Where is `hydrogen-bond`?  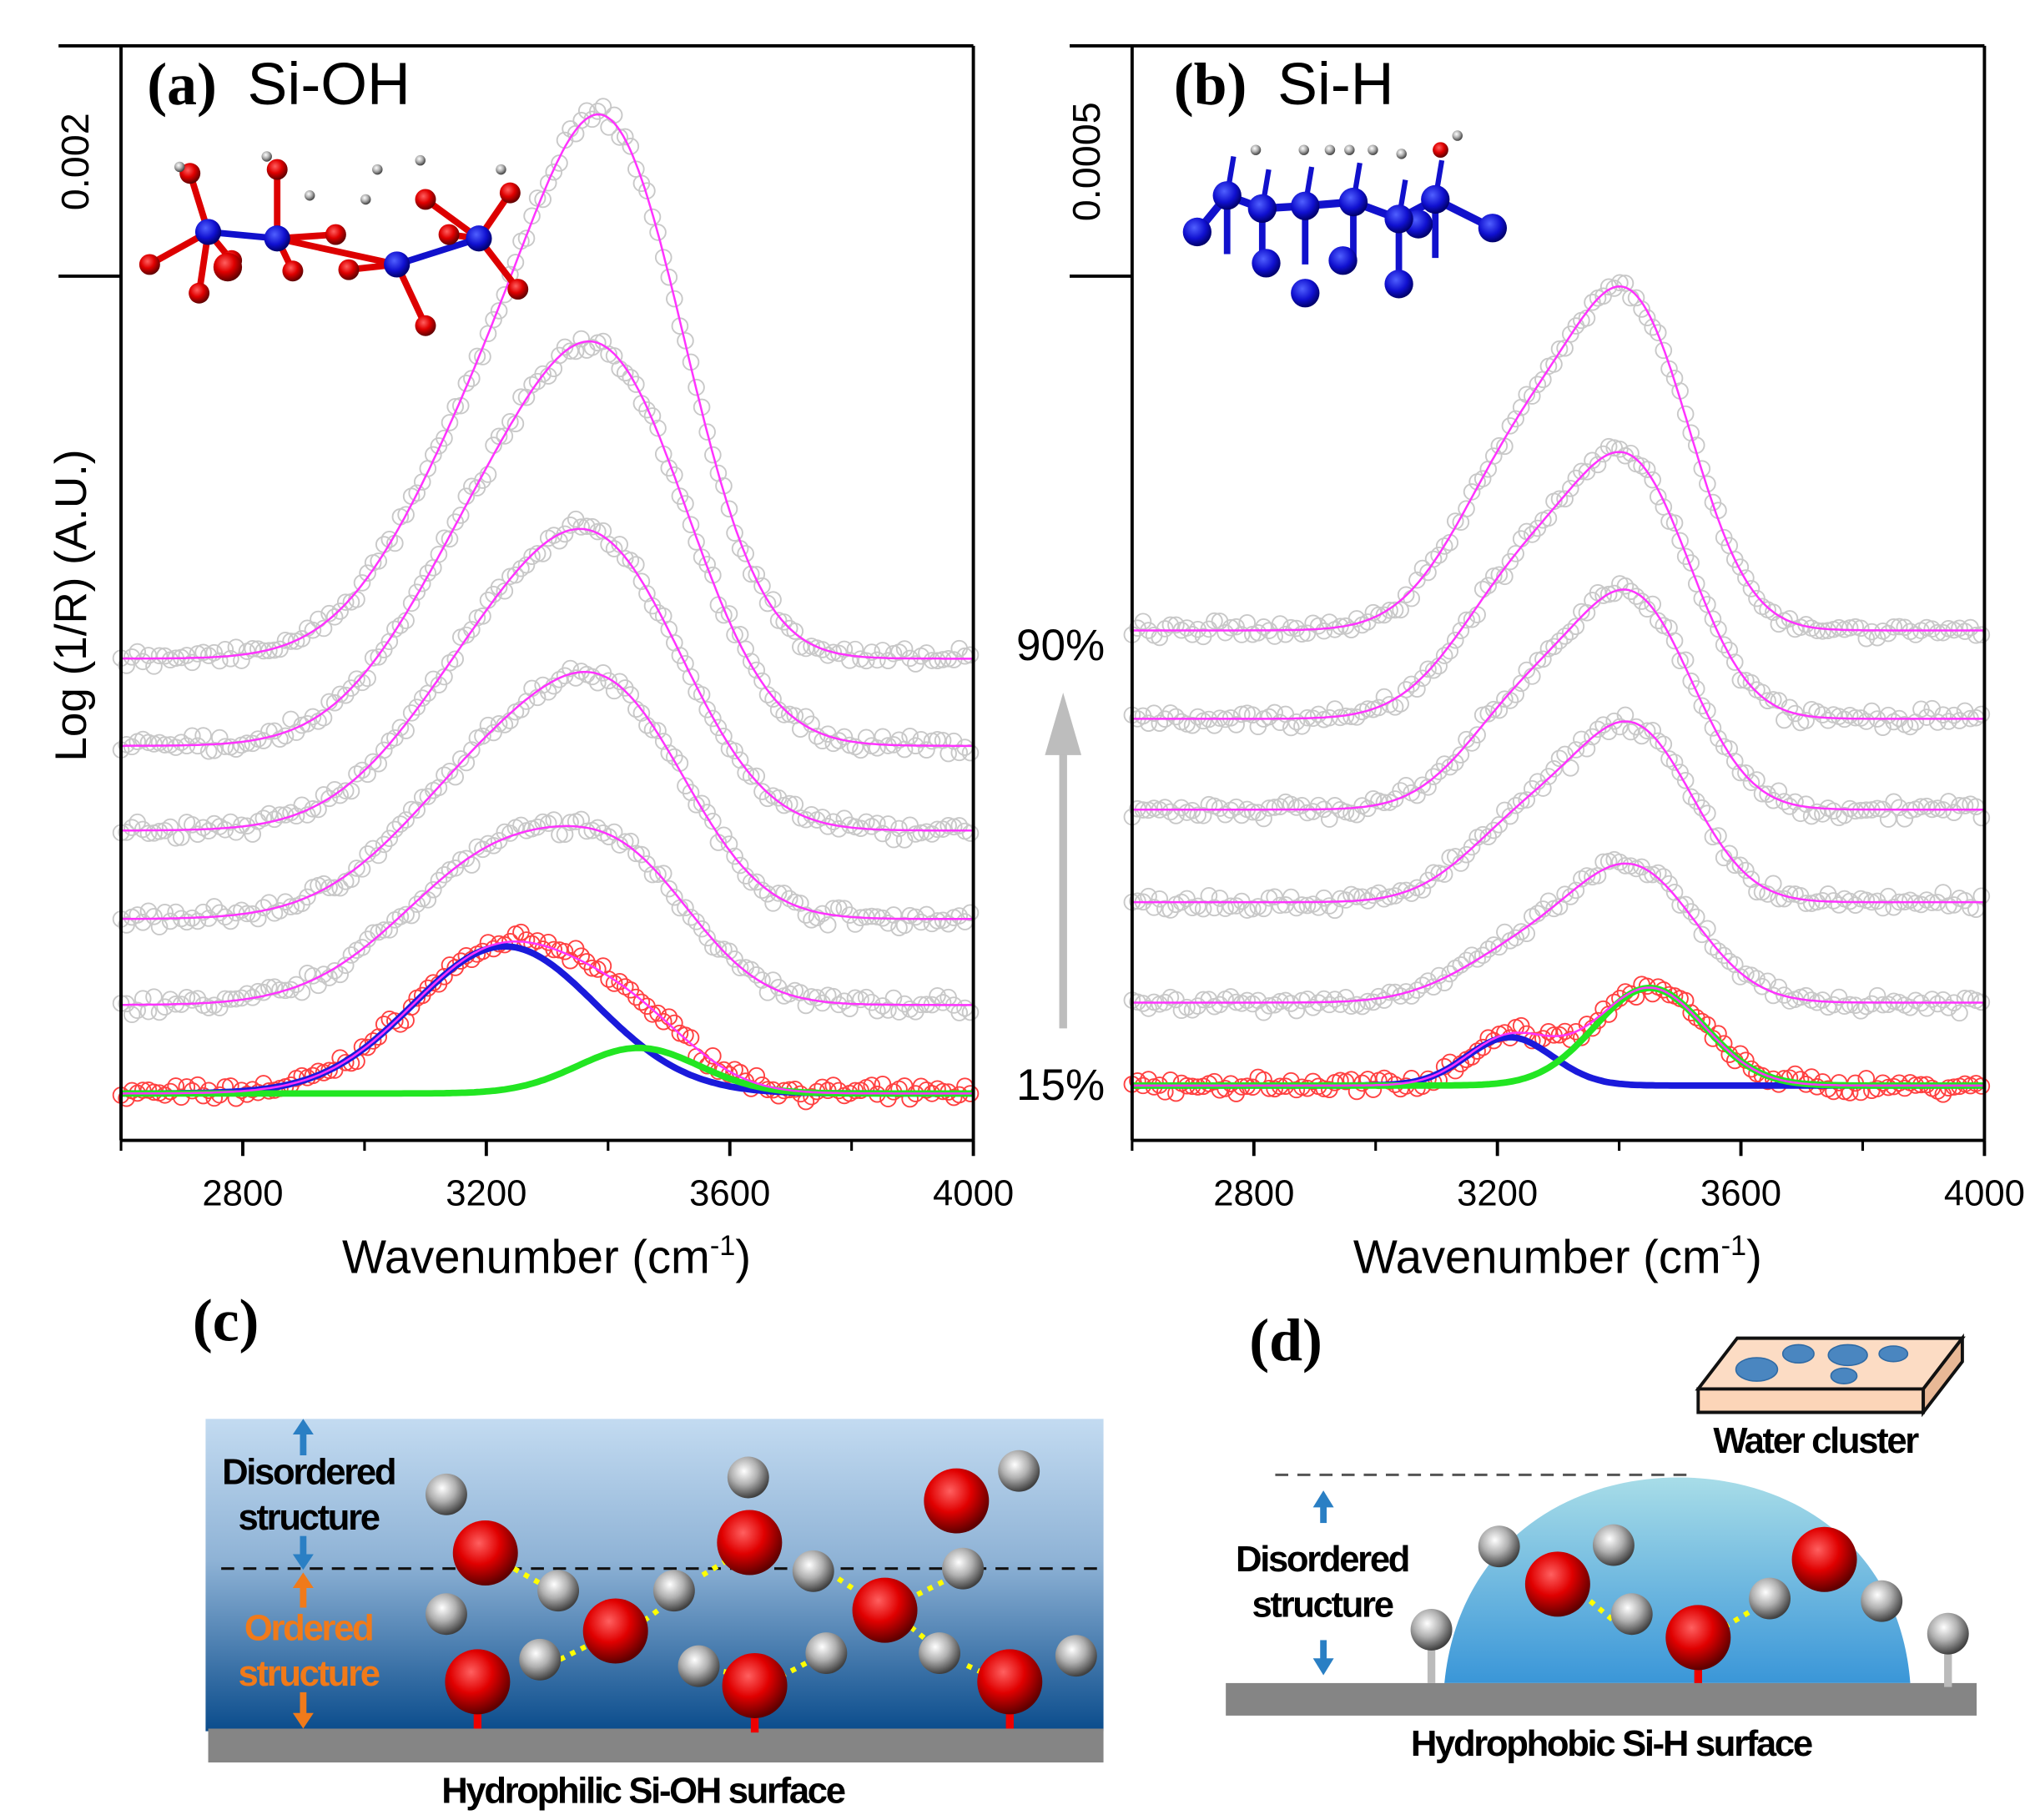 hydrogen-bond is located at coordinates (1601, 1611).